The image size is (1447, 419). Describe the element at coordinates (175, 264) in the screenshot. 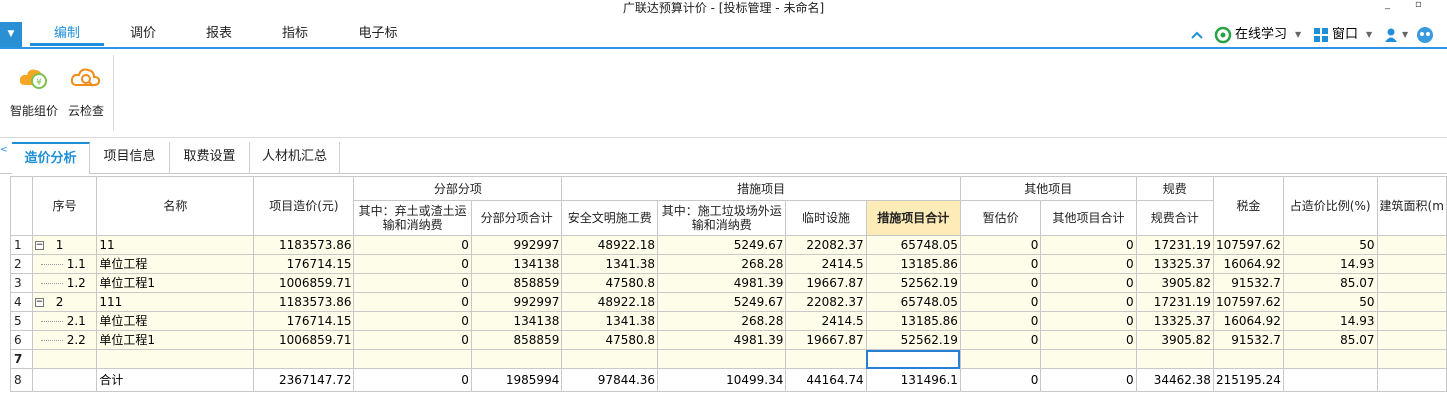

I see `name-cell: 单位工程` at that location.